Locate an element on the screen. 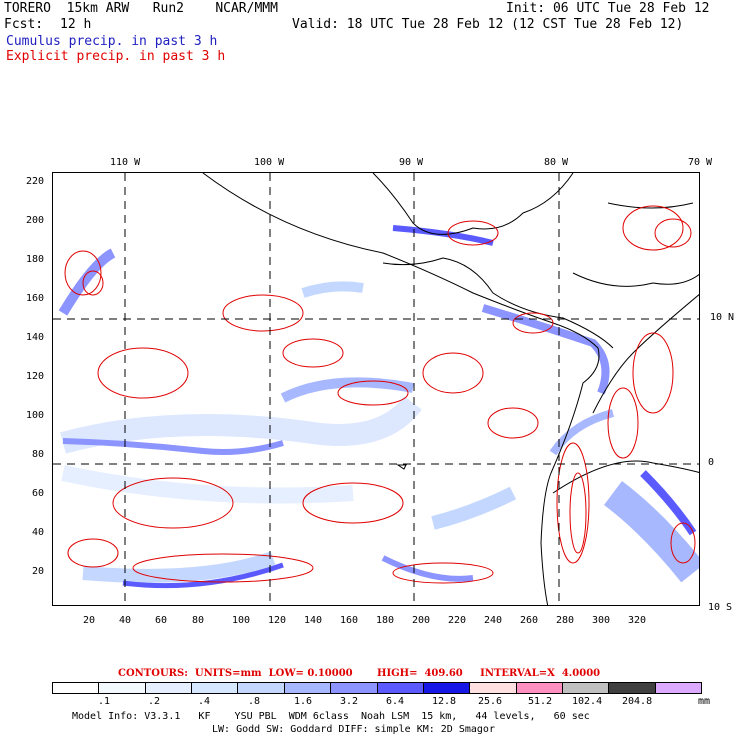 This screenshot has height=740, width=740. init-time: Init: 06 UTC Tue 28 Feb 12 is located at coordinates (608, 8).